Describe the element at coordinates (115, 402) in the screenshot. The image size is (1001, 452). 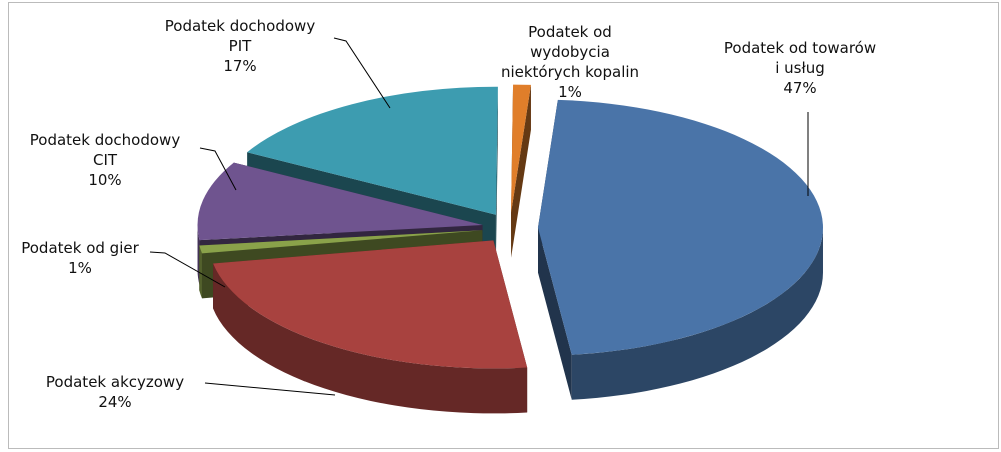
I see `value-label: 24%` at that location.